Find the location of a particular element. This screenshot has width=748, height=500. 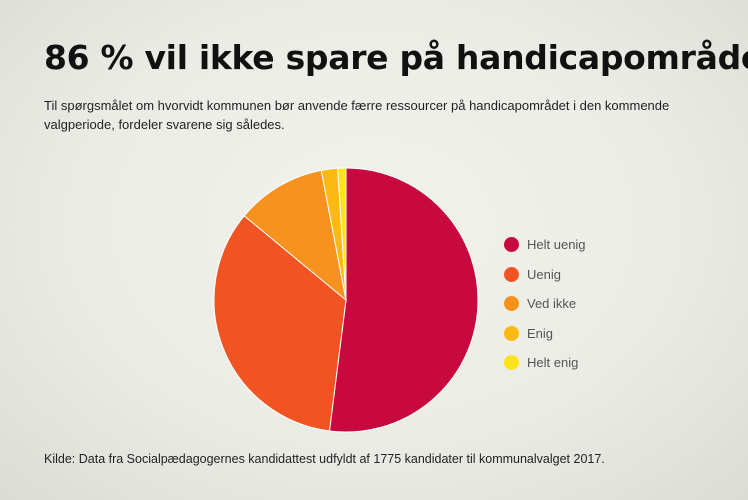

legend-label: Ved ikke is located at coordinates (552, 304).